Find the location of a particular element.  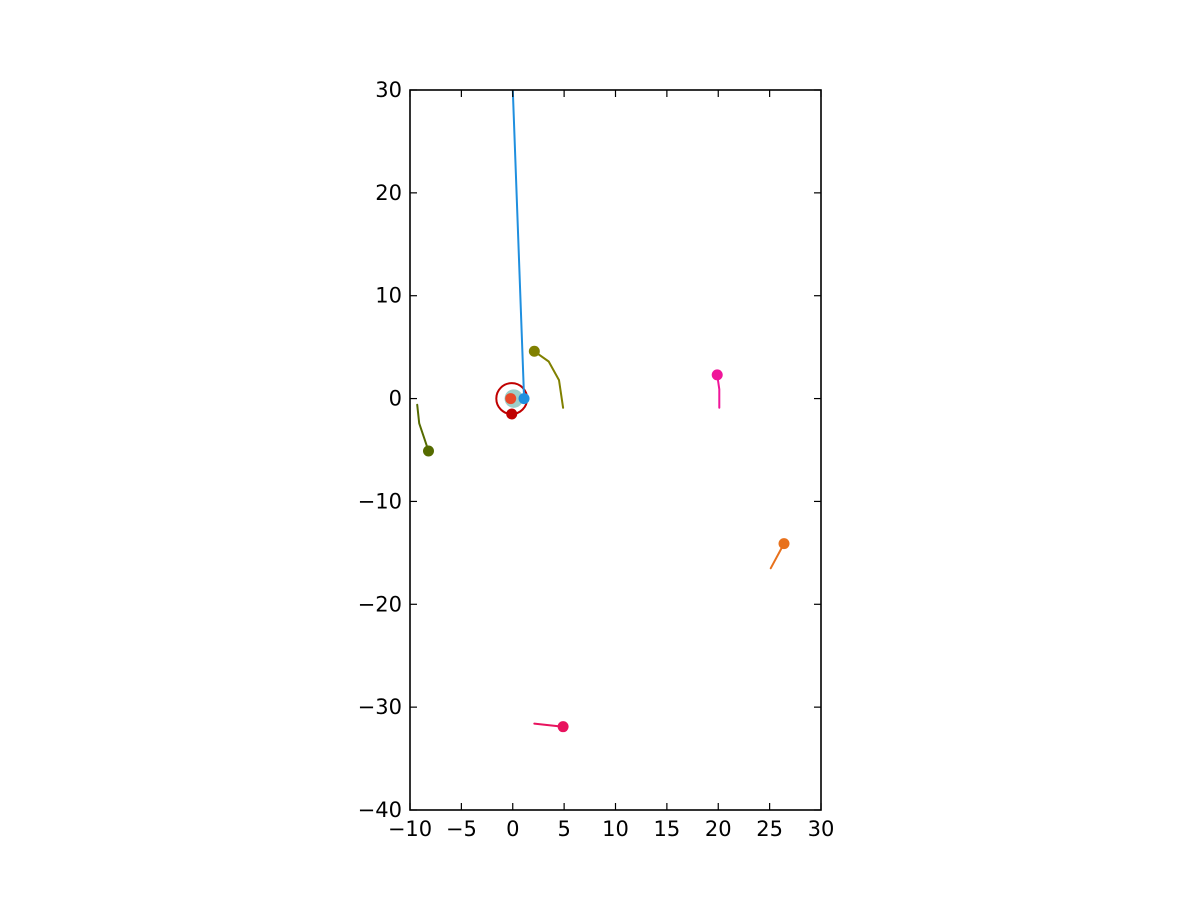

x-tick-label-2: 0 is located at coordinates (512, 829).